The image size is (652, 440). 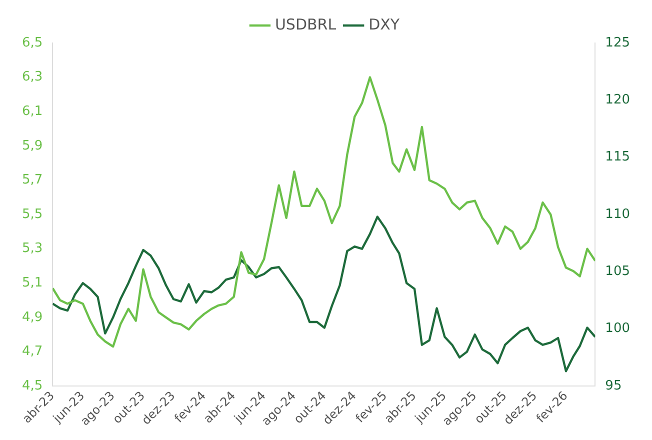 I want to click on y-tick-label: 6,3, so click(x=32, y=77).